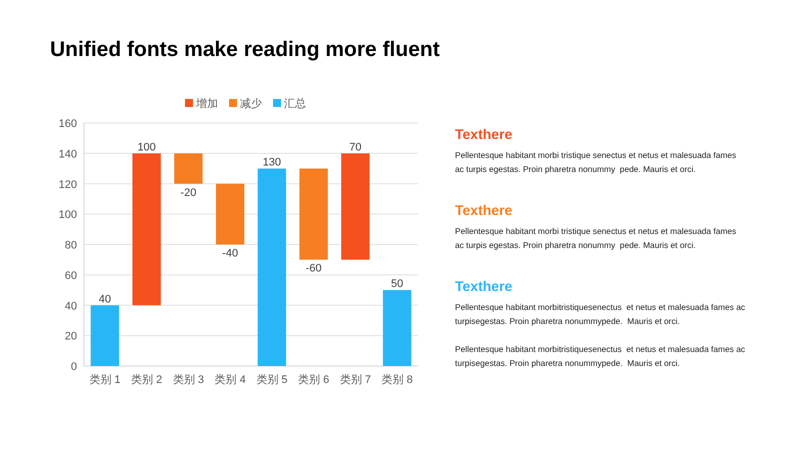 This screenshot has width=800, height=450. I want to click on data-label: 50, so click(397, 284).